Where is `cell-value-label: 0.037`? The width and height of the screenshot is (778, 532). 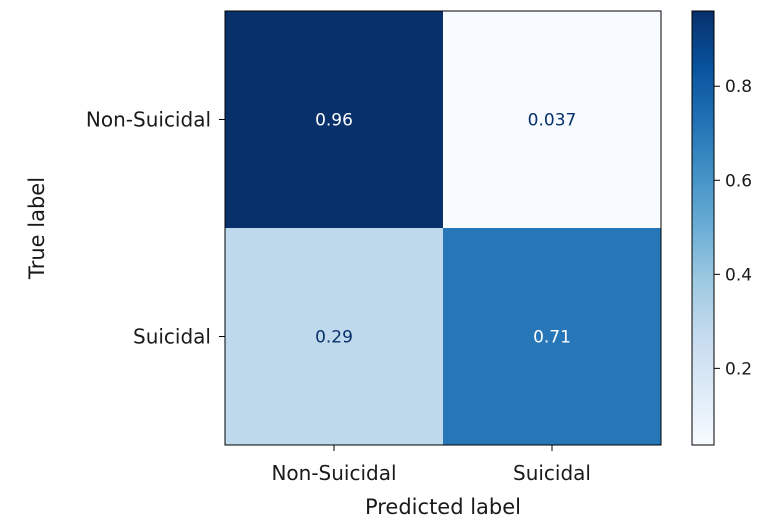 cell-value-label: 0.037 is located at coordinates (552, 121).